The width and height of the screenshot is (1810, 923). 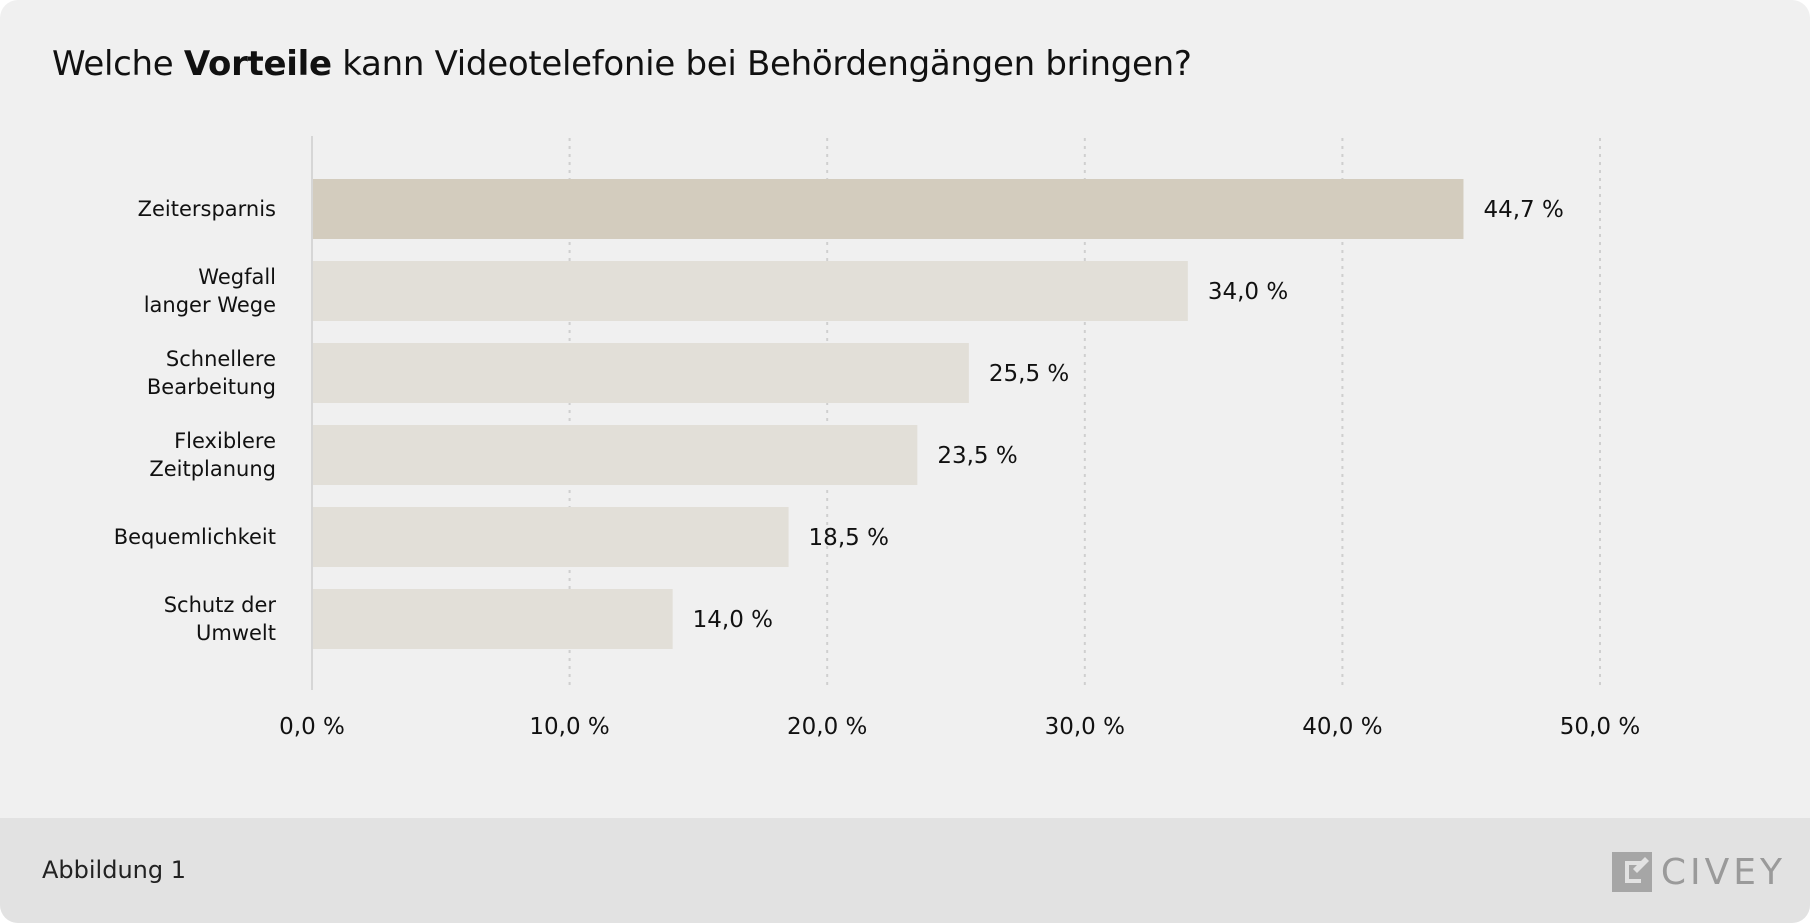 I want to click on value-label: 18,5 %, so click(x=849, y=538).